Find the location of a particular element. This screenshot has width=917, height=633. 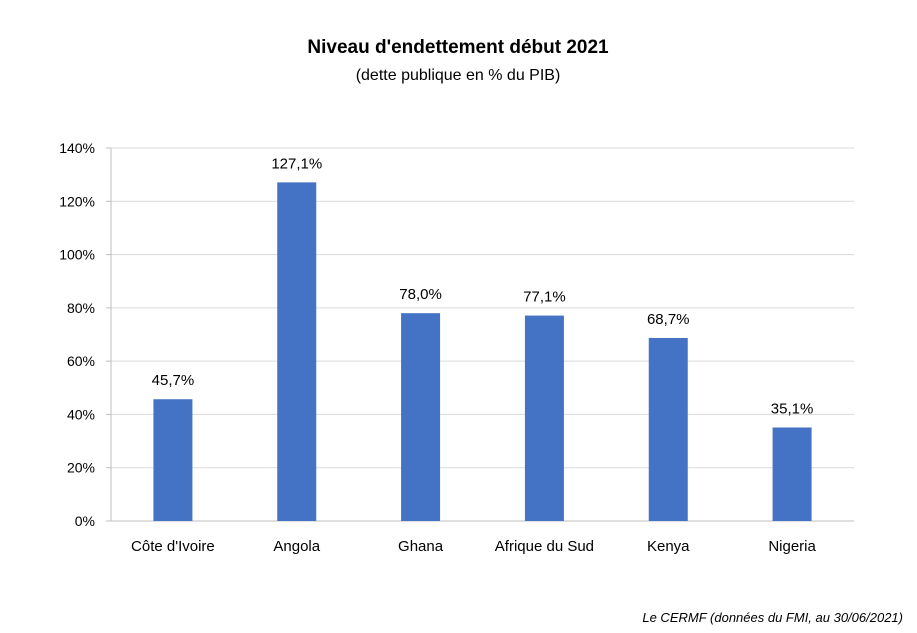

y-tick-label: 140% is located at coordinates (77, 148).